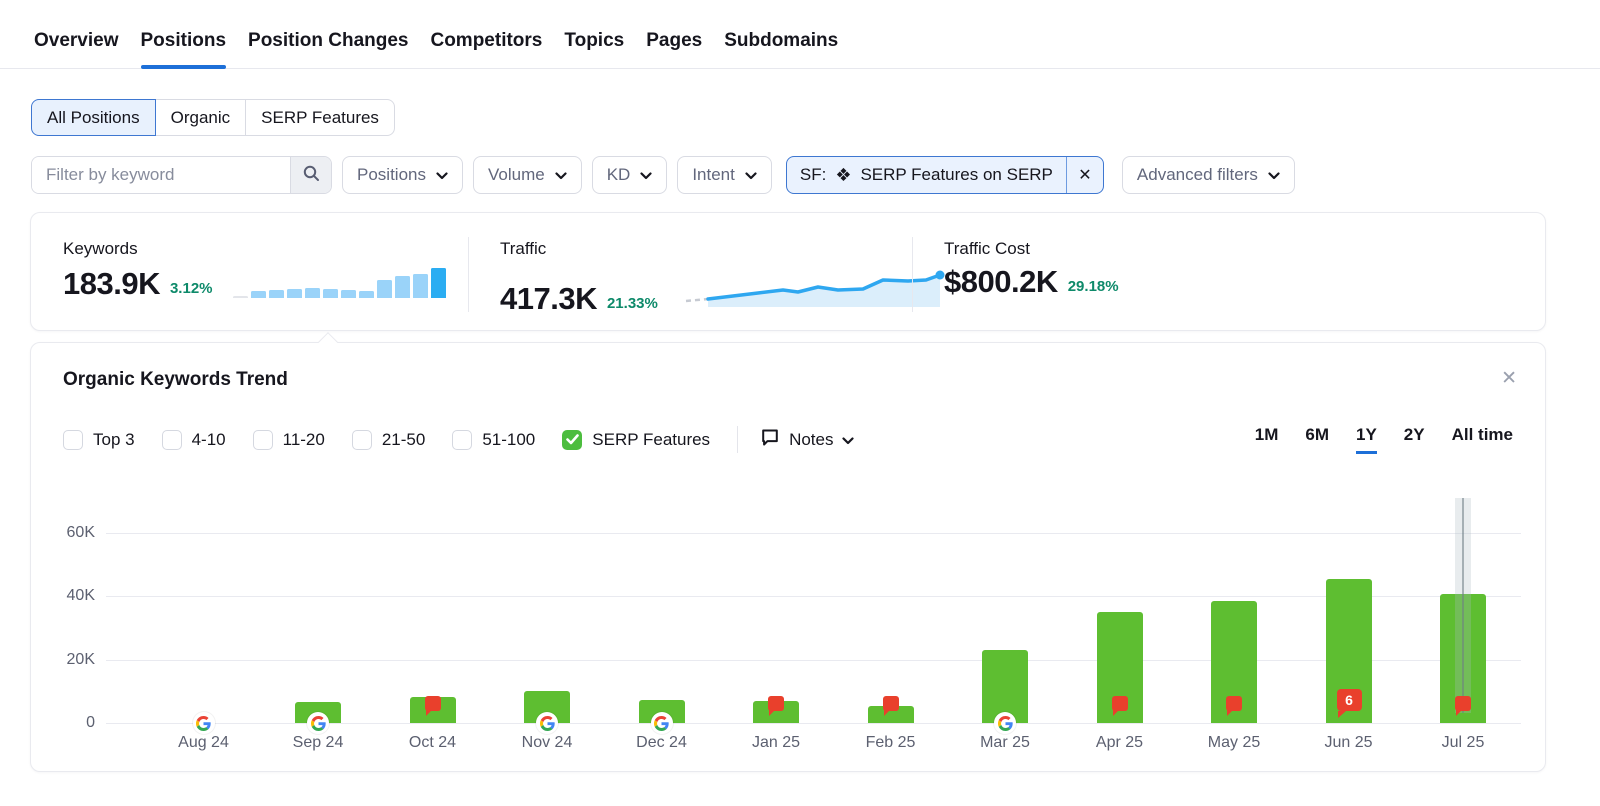  What do you see at coordinates (706, 271) in the screenshot?
I see `traffic-metric: Traffic 417.3K 21.33%` at bounding box center [706, 271].